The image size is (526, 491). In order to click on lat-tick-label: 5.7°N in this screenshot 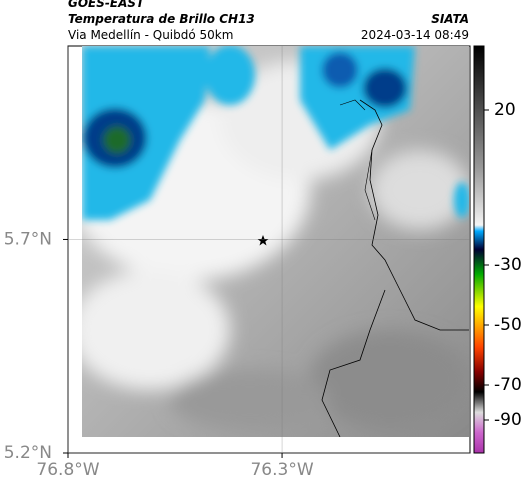, I will do `click(28, 239)`.